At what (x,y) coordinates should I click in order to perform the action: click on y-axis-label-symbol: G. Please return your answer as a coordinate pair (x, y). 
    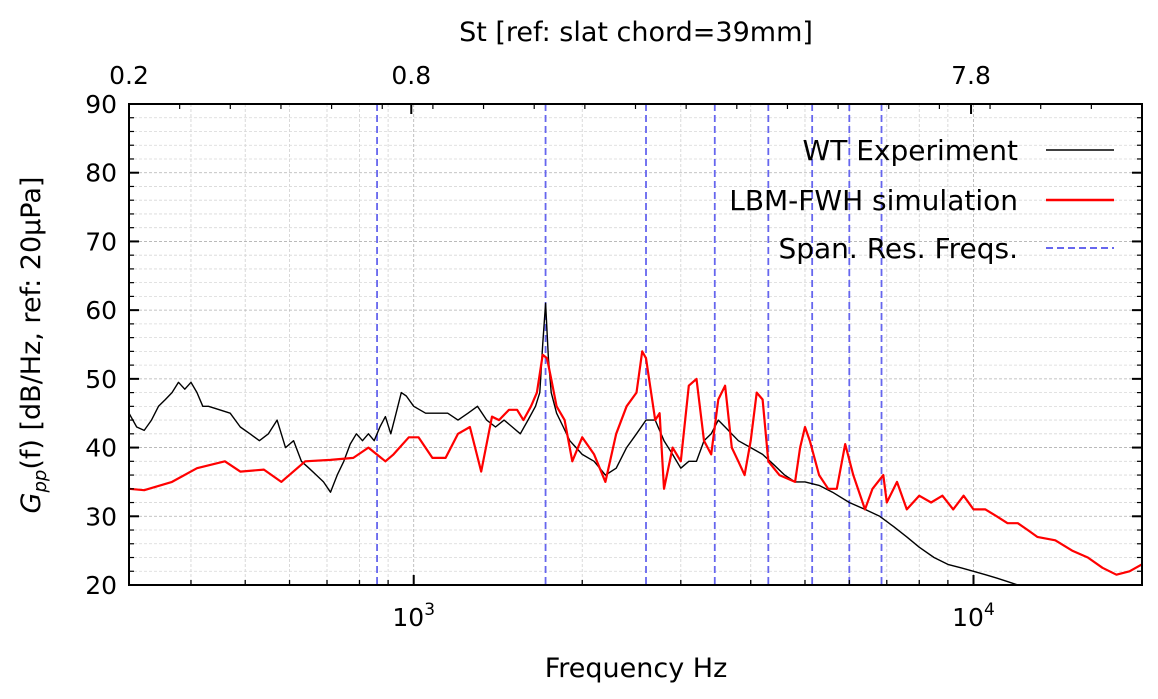
    Looking at the image, I should click on (31, 503).